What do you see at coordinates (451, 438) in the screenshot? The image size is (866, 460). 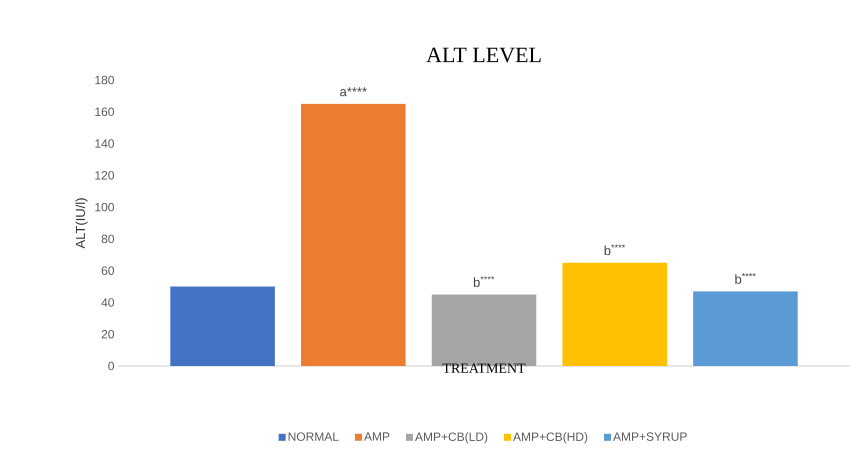 I see `legend-label: AMP+CB(LD)` at bounding box center [451, 438].